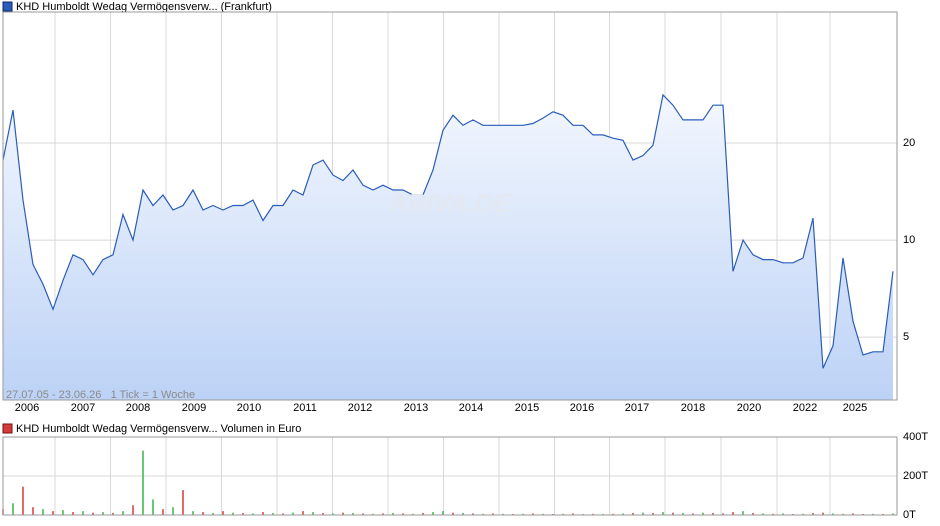 Image resolution: width=940 pixels, height=526 pixels. What do you see at coordinates (749, 408) in the screenshot?
I see `x-tick-label: 2020` at bounding box center [749, 408].